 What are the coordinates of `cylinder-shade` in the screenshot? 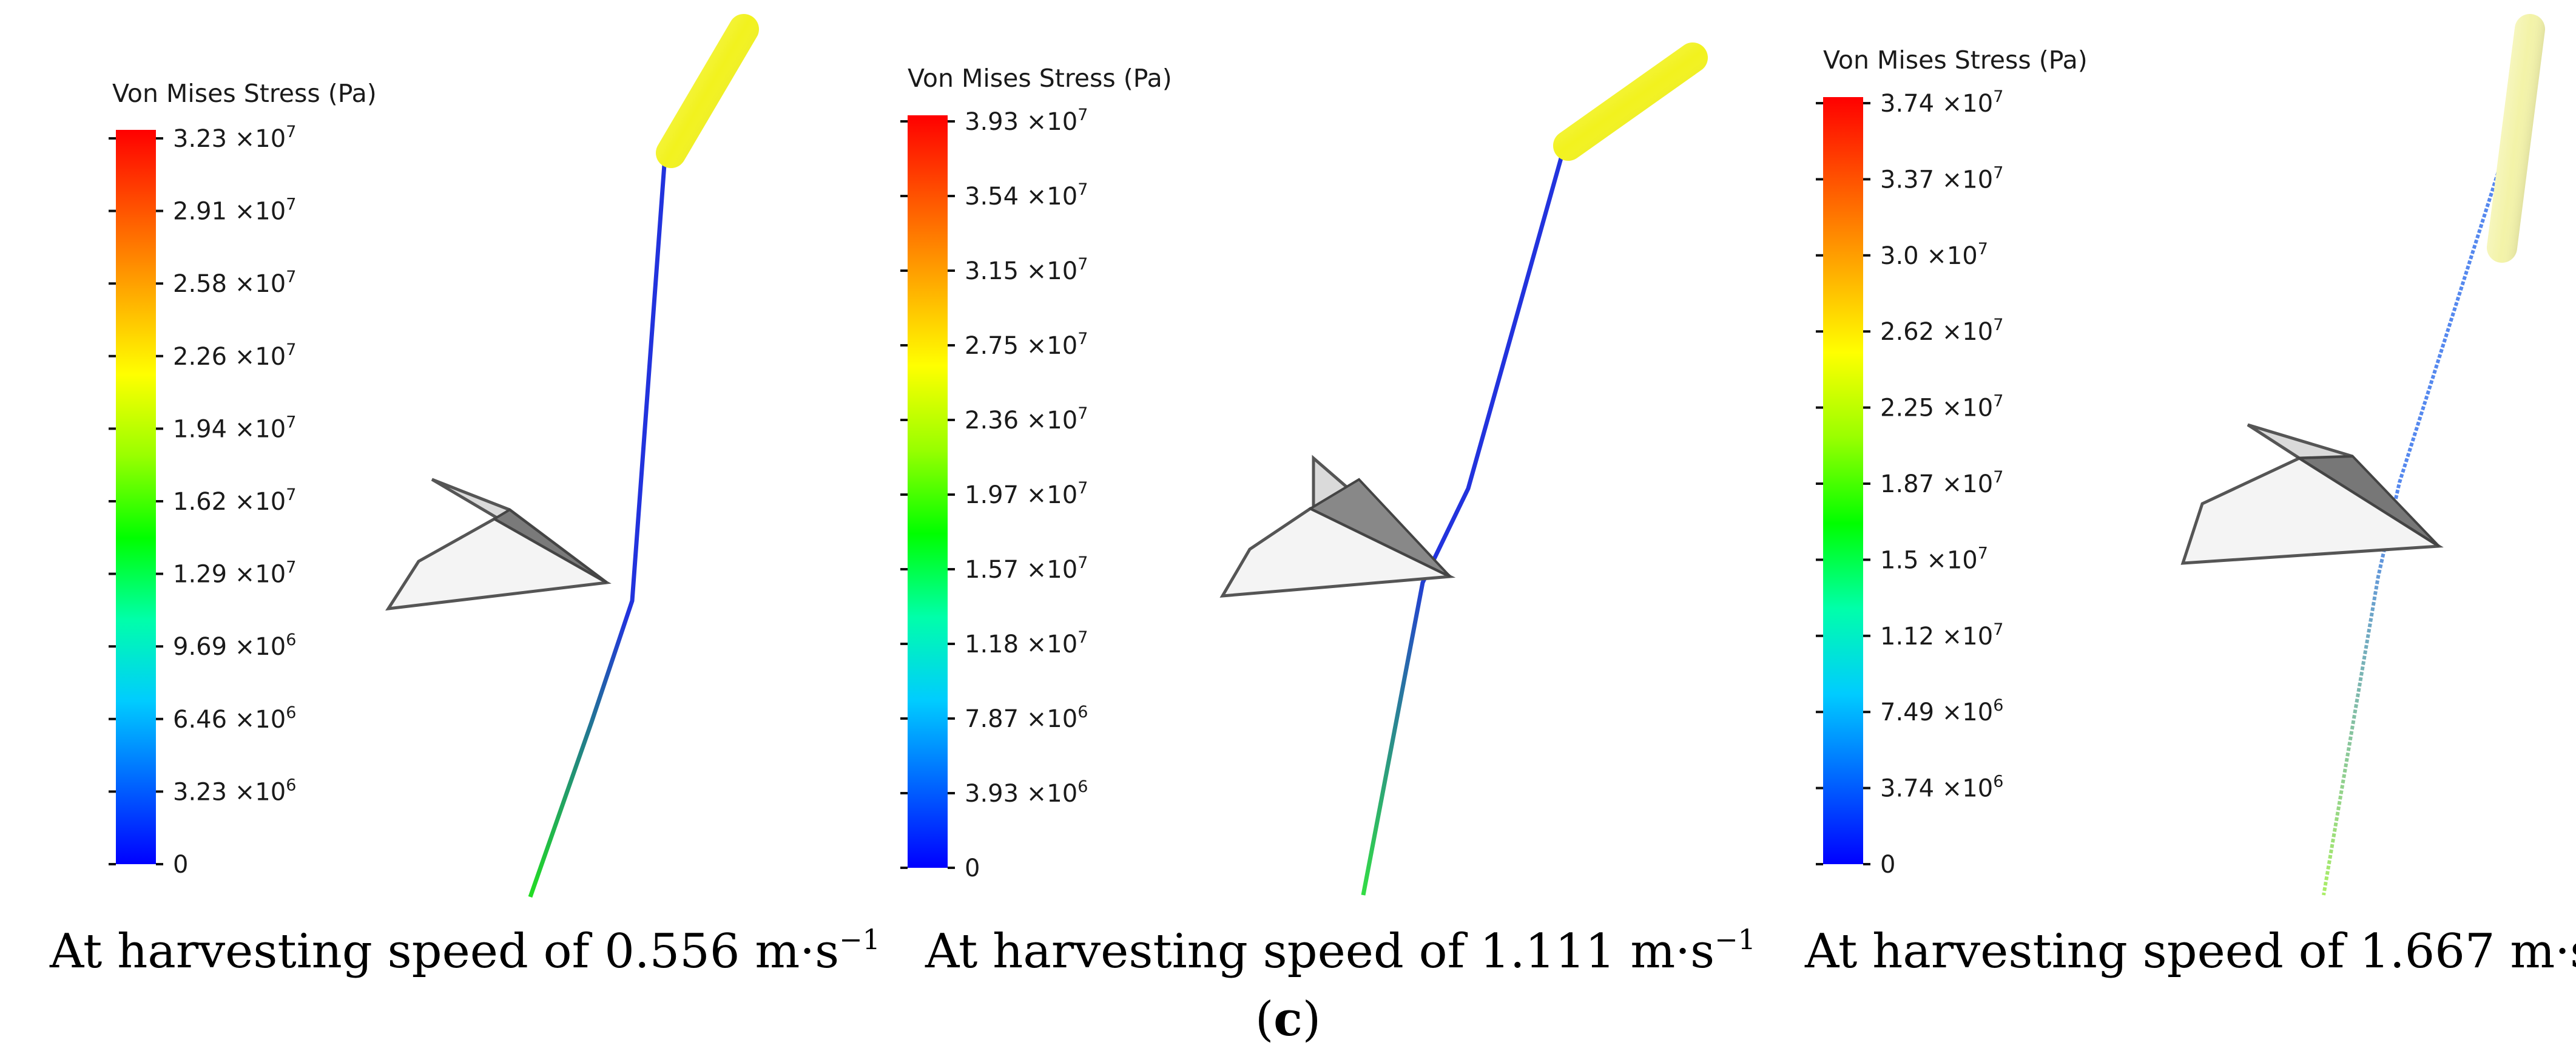 It's located at (707, 91).